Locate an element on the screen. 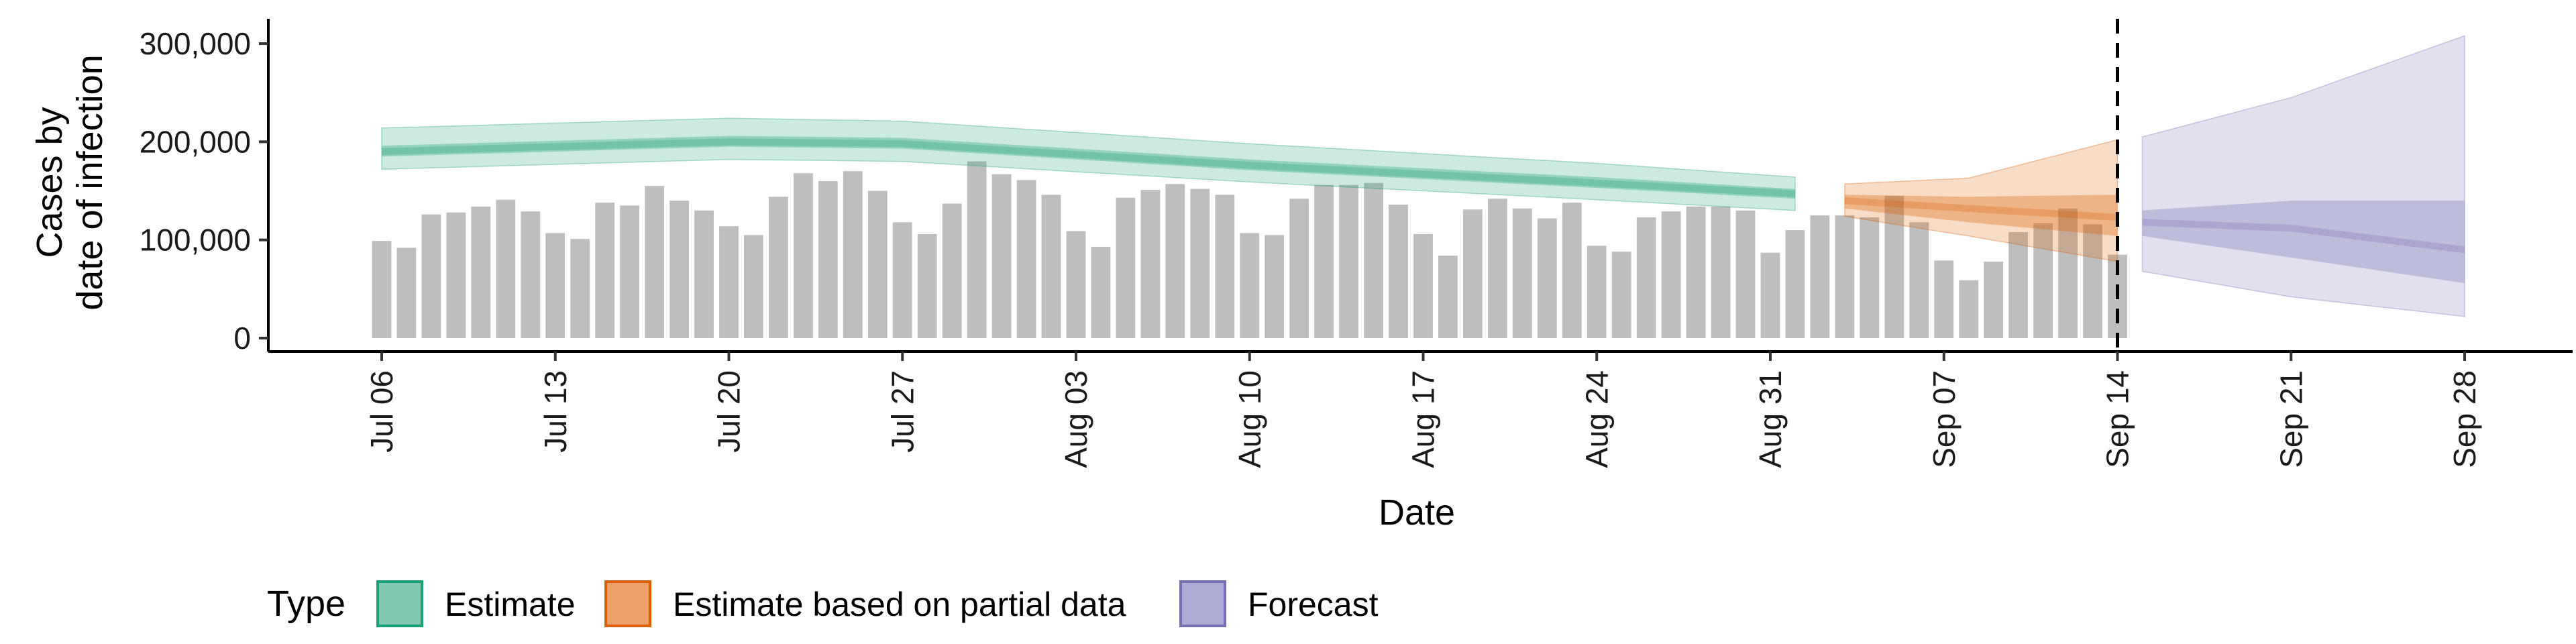 This screenshot has height=644, width=2576. x-tick-label: Jul 13 is located at coordinates (555, 411).